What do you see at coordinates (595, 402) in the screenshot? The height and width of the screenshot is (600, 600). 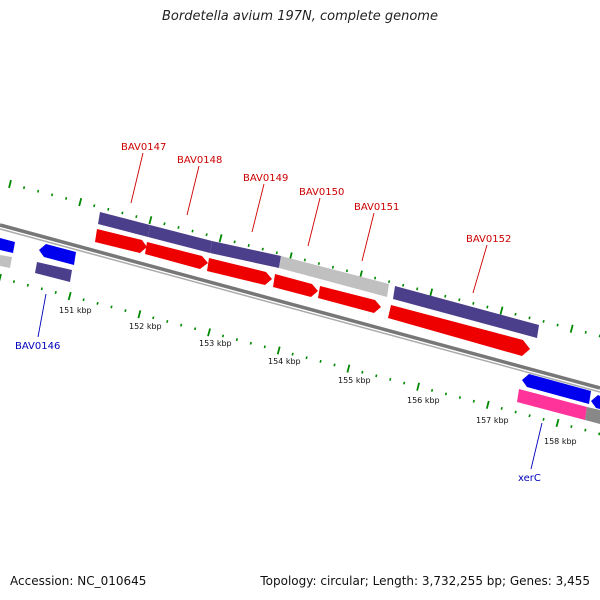 I see `reverse-arrow-right` at bounding box center [595, 402].